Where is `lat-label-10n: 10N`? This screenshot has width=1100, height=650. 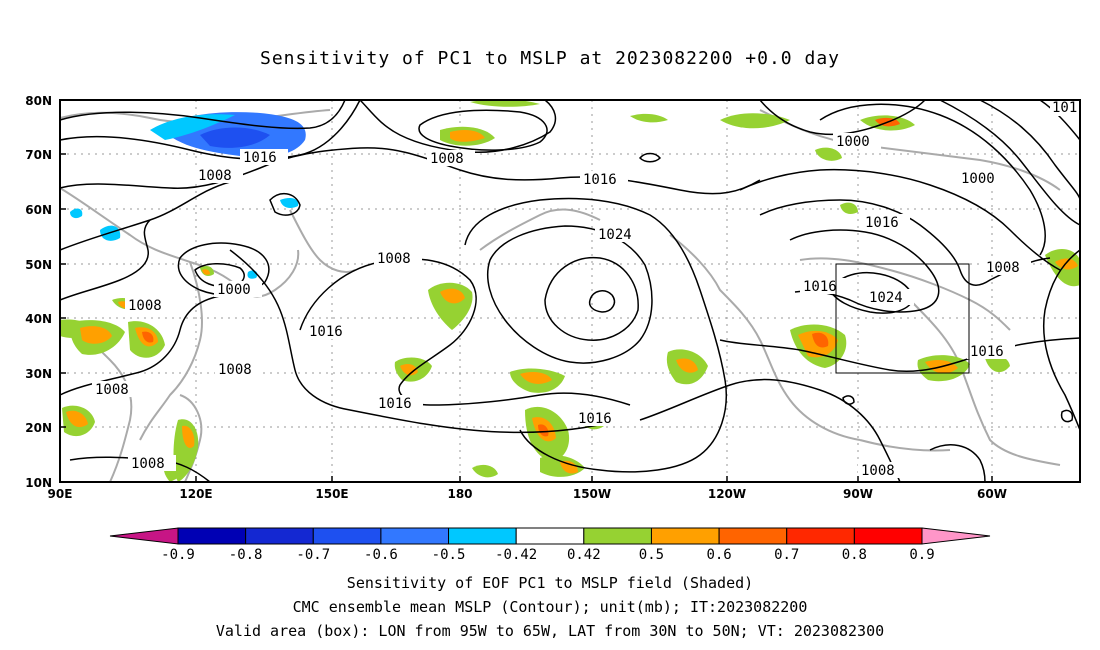 lat-label-10n: 10N is located at coordinates (38, 483).